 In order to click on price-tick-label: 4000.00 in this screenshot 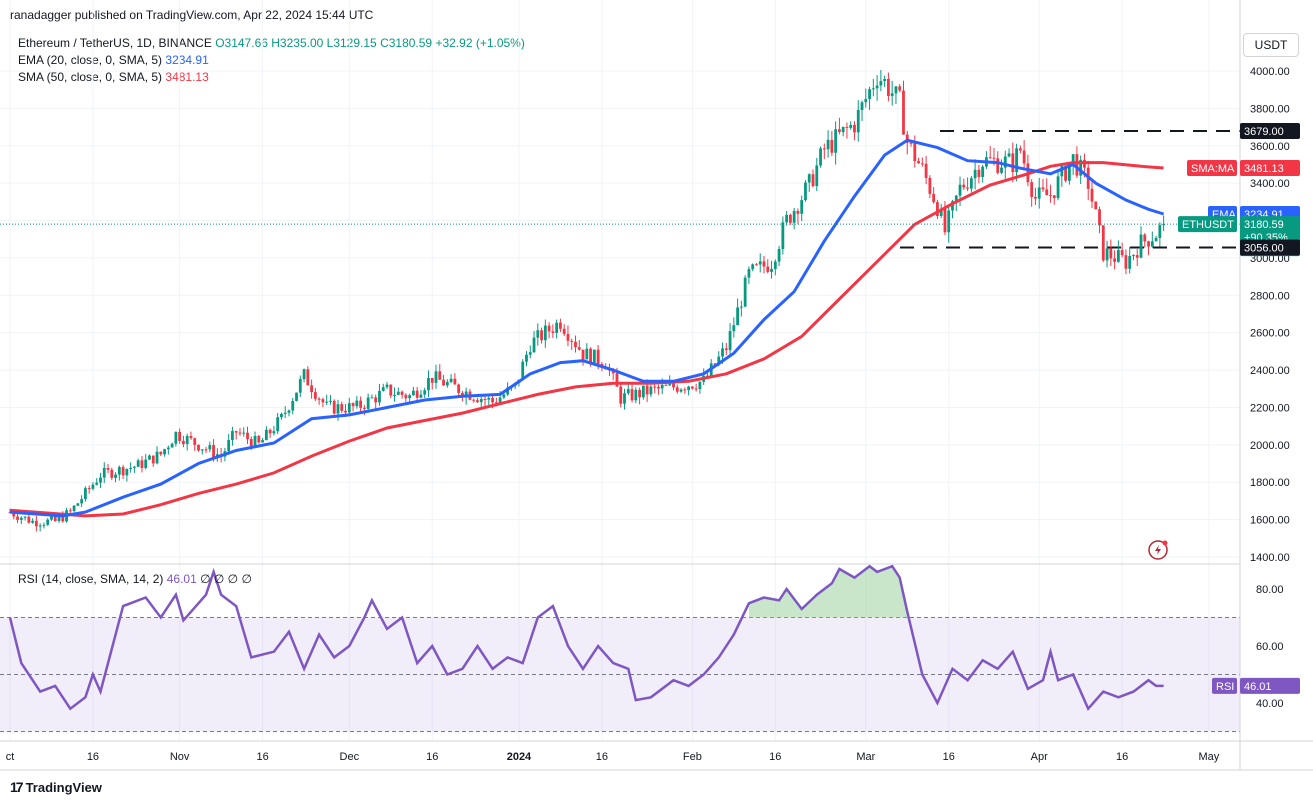, I will do `click(1270, 72)`.